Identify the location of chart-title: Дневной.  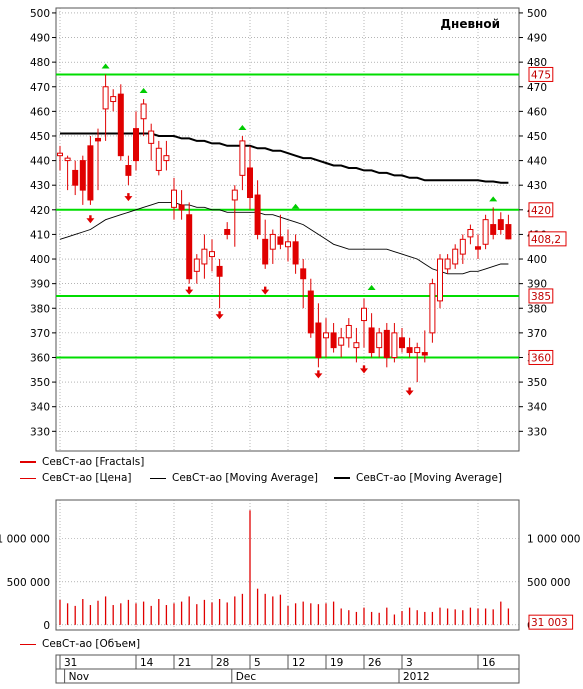
(470, 24).